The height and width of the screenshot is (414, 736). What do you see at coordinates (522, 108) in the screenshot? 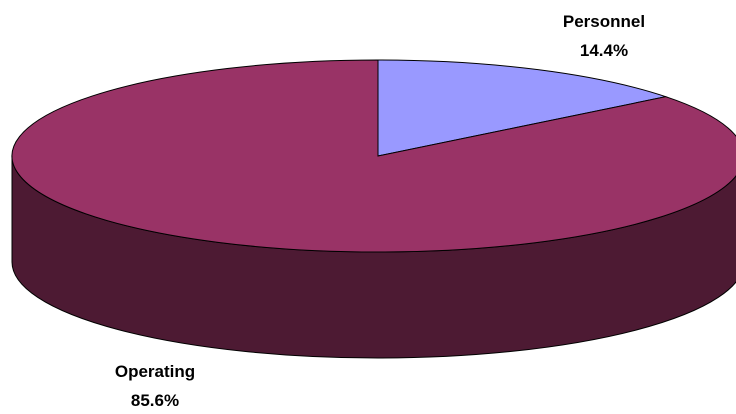
I see `slice-personnel` at bounding box center [522, 108].